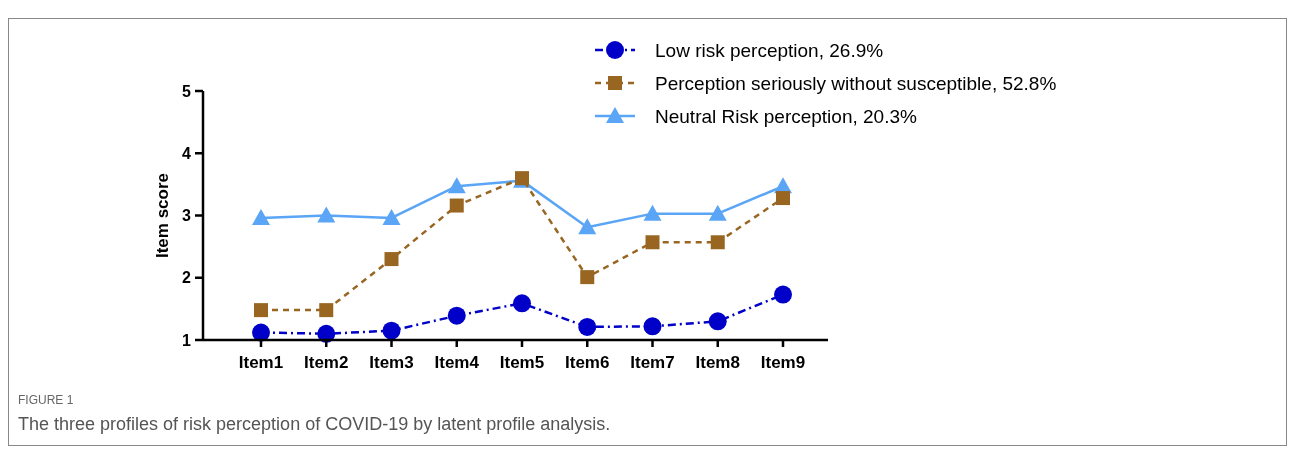  I want to click on x-tick-label: Item5, so click(522, 362).